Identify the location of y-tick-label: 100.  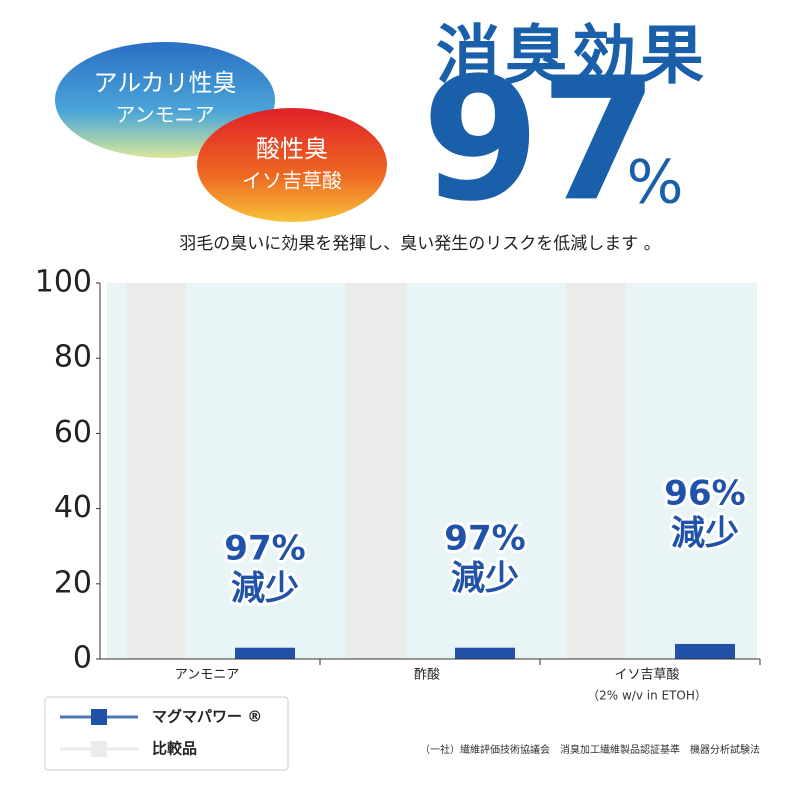
(63, 282).